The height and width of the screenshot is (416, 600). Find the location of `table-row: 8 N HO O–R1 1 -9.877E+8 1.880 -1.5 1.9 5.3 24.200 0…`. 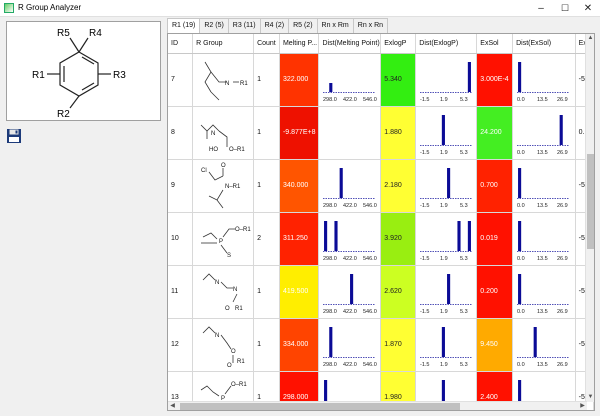

table-row: 8 N HO O–R1 1 -9.877E+8 1.880 -1.5 1.9 5.3 24.200 0… is located at coordinates (381, 133).